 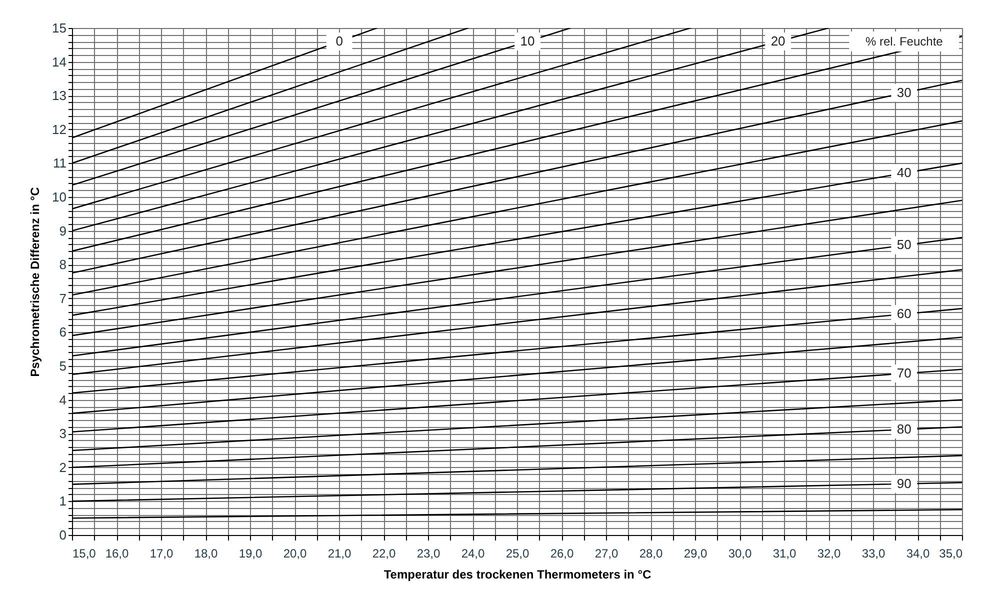 I want to click on x-tick-label: 19,0, so click(x=250, y=553).